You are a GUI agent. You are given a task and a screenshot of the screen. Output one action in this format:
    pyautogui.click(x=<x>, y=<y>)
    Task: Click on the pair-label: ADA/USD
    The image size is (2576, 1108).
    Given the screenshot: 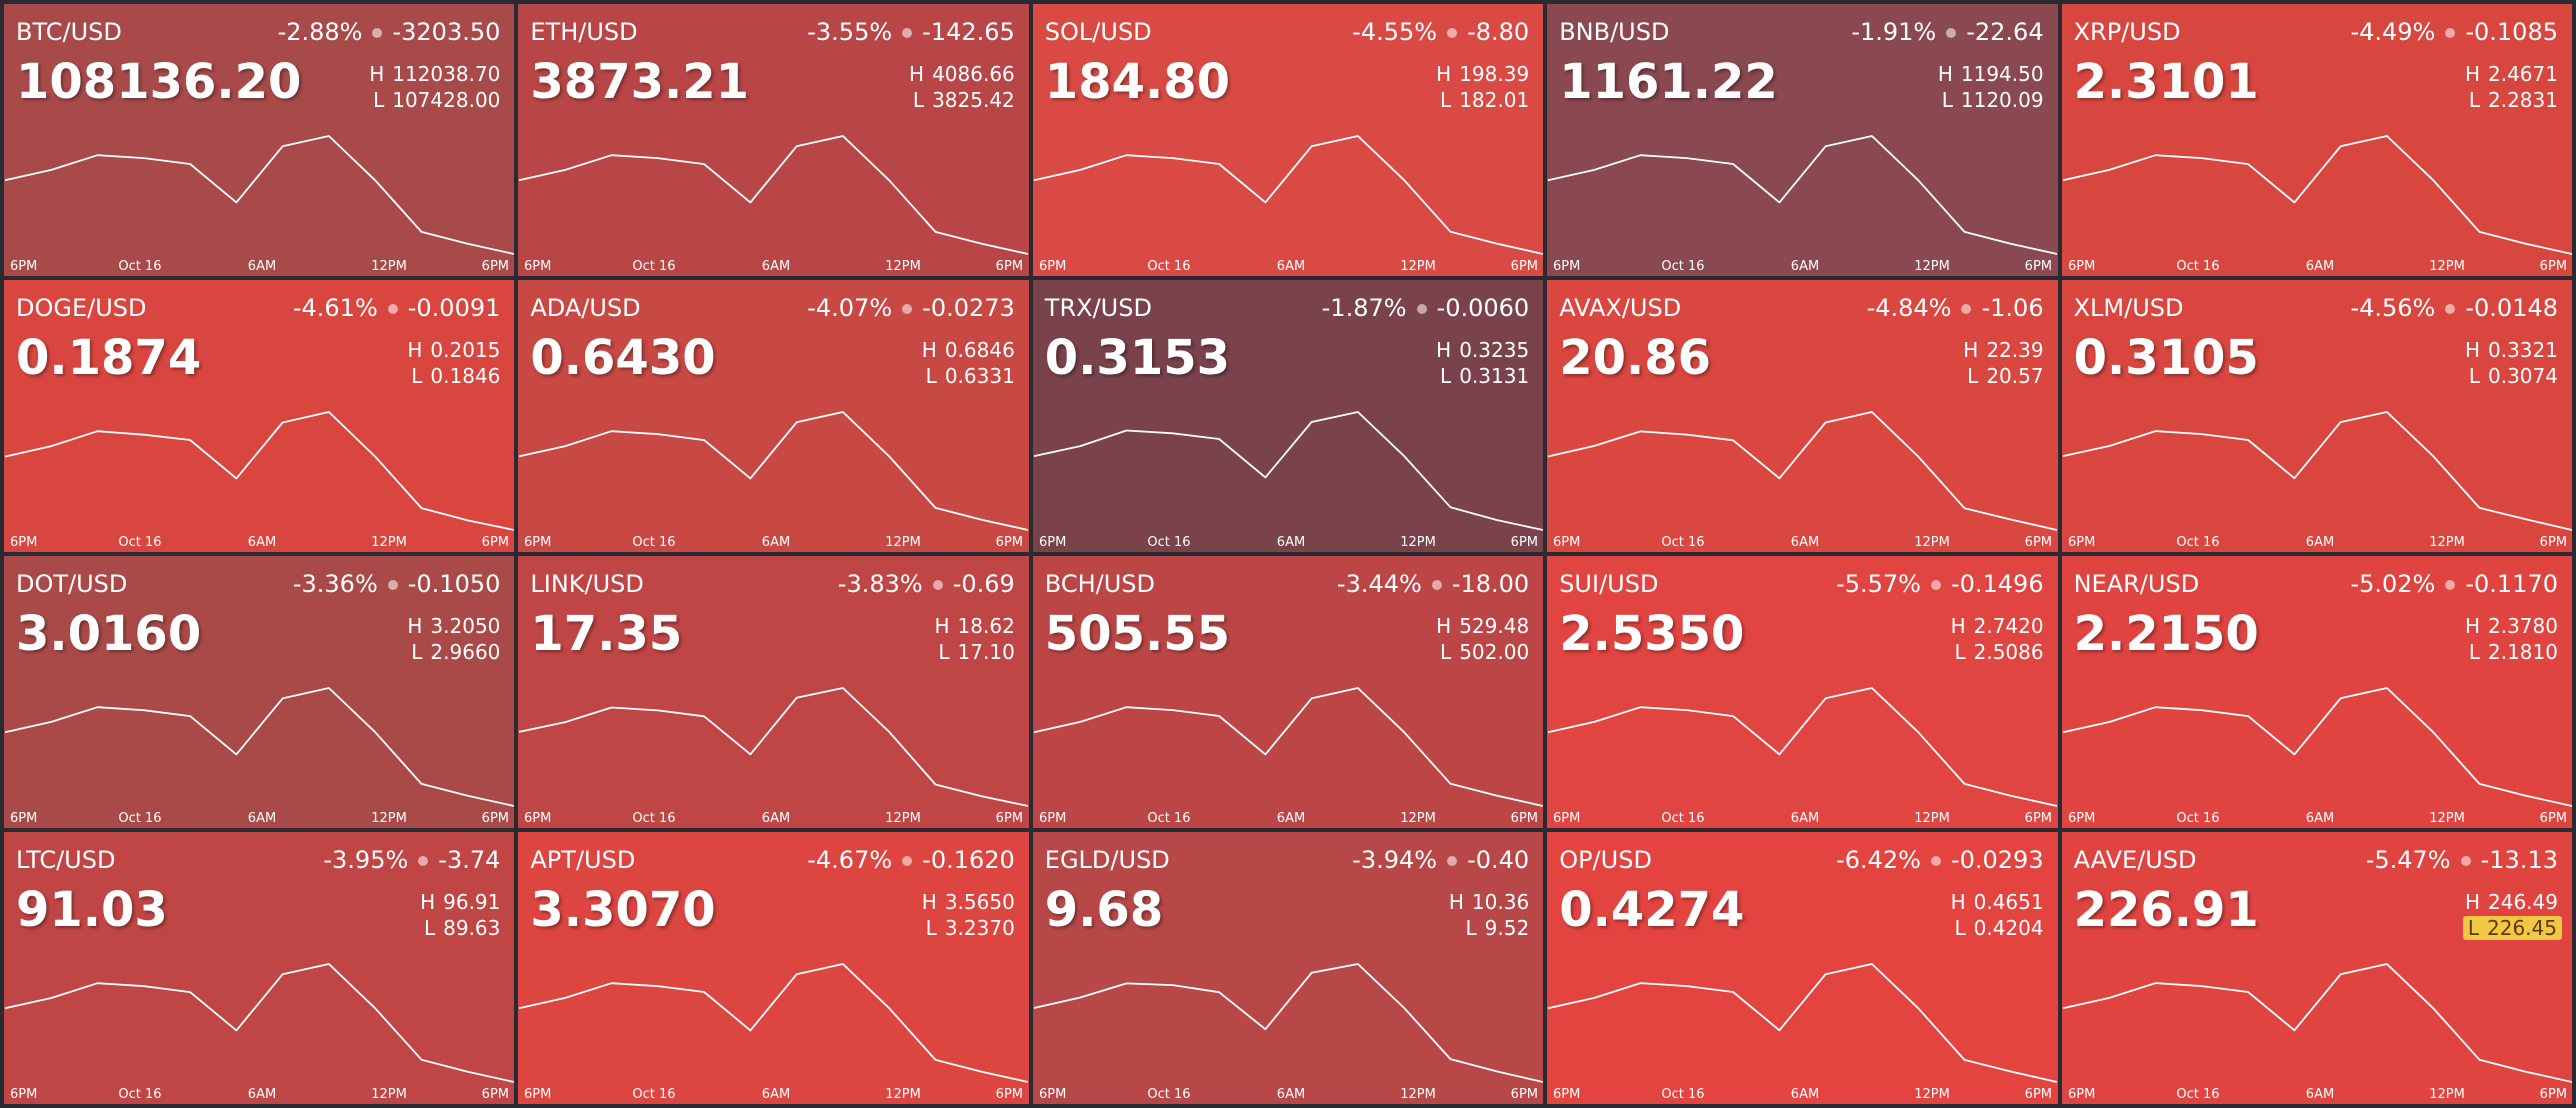 What is the action you would take?
    pyautogui.click(x=585, y=308)
    